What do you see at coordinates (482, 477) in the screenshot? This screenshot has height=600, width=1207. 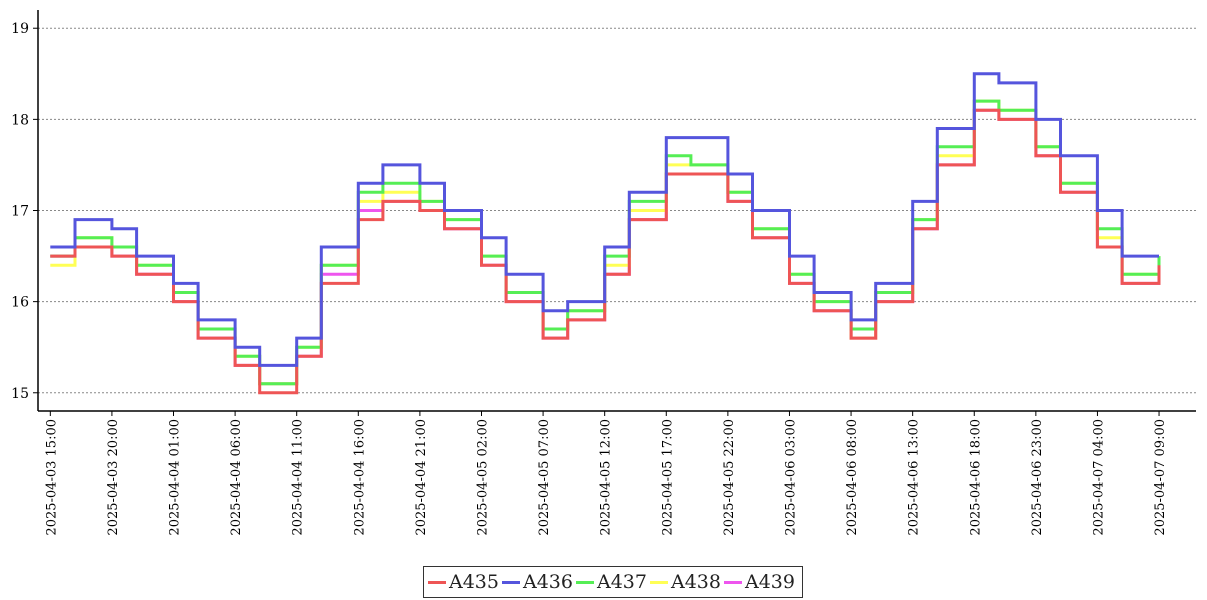 I see `x-tick-label: 2025-04-05 02:00` at bounding box center [482, 477].